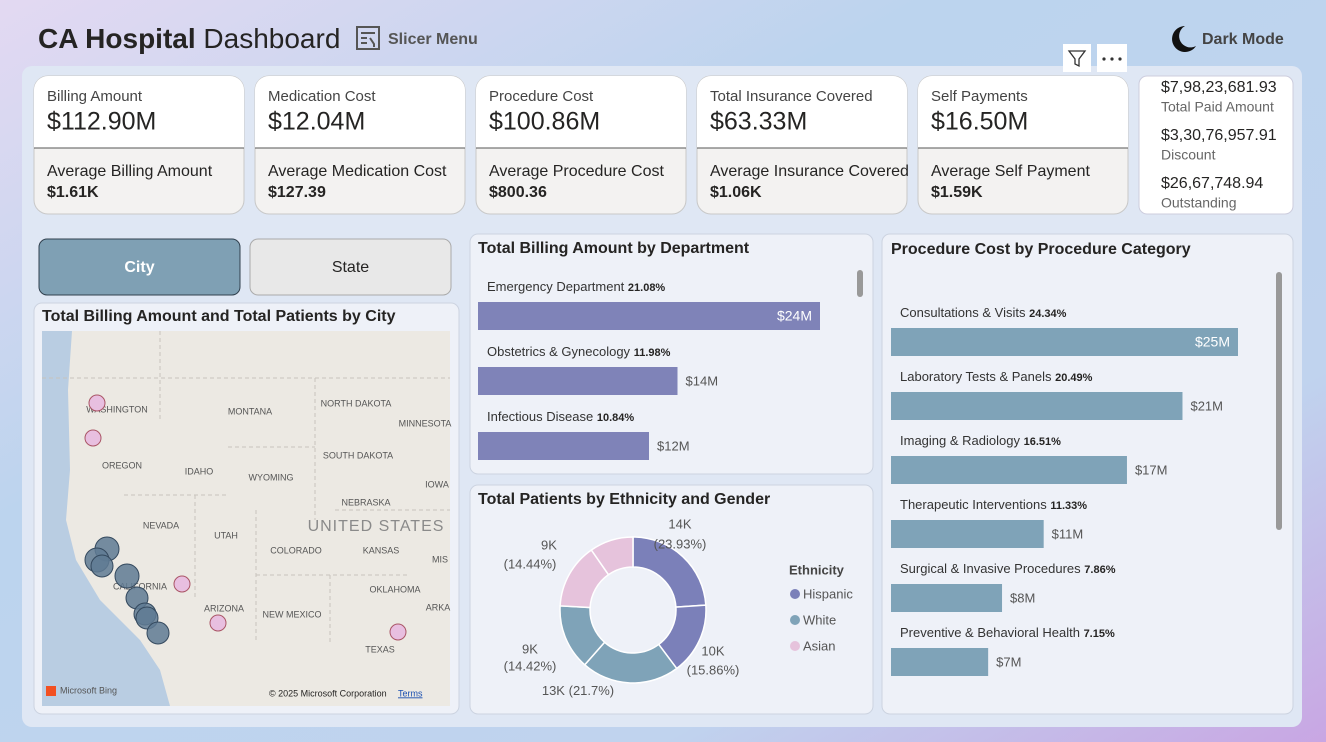  What do you see at coordinates (438, 607) in the screenshot?
I see `map-place: ARKA` at bounding box center [438, 607].